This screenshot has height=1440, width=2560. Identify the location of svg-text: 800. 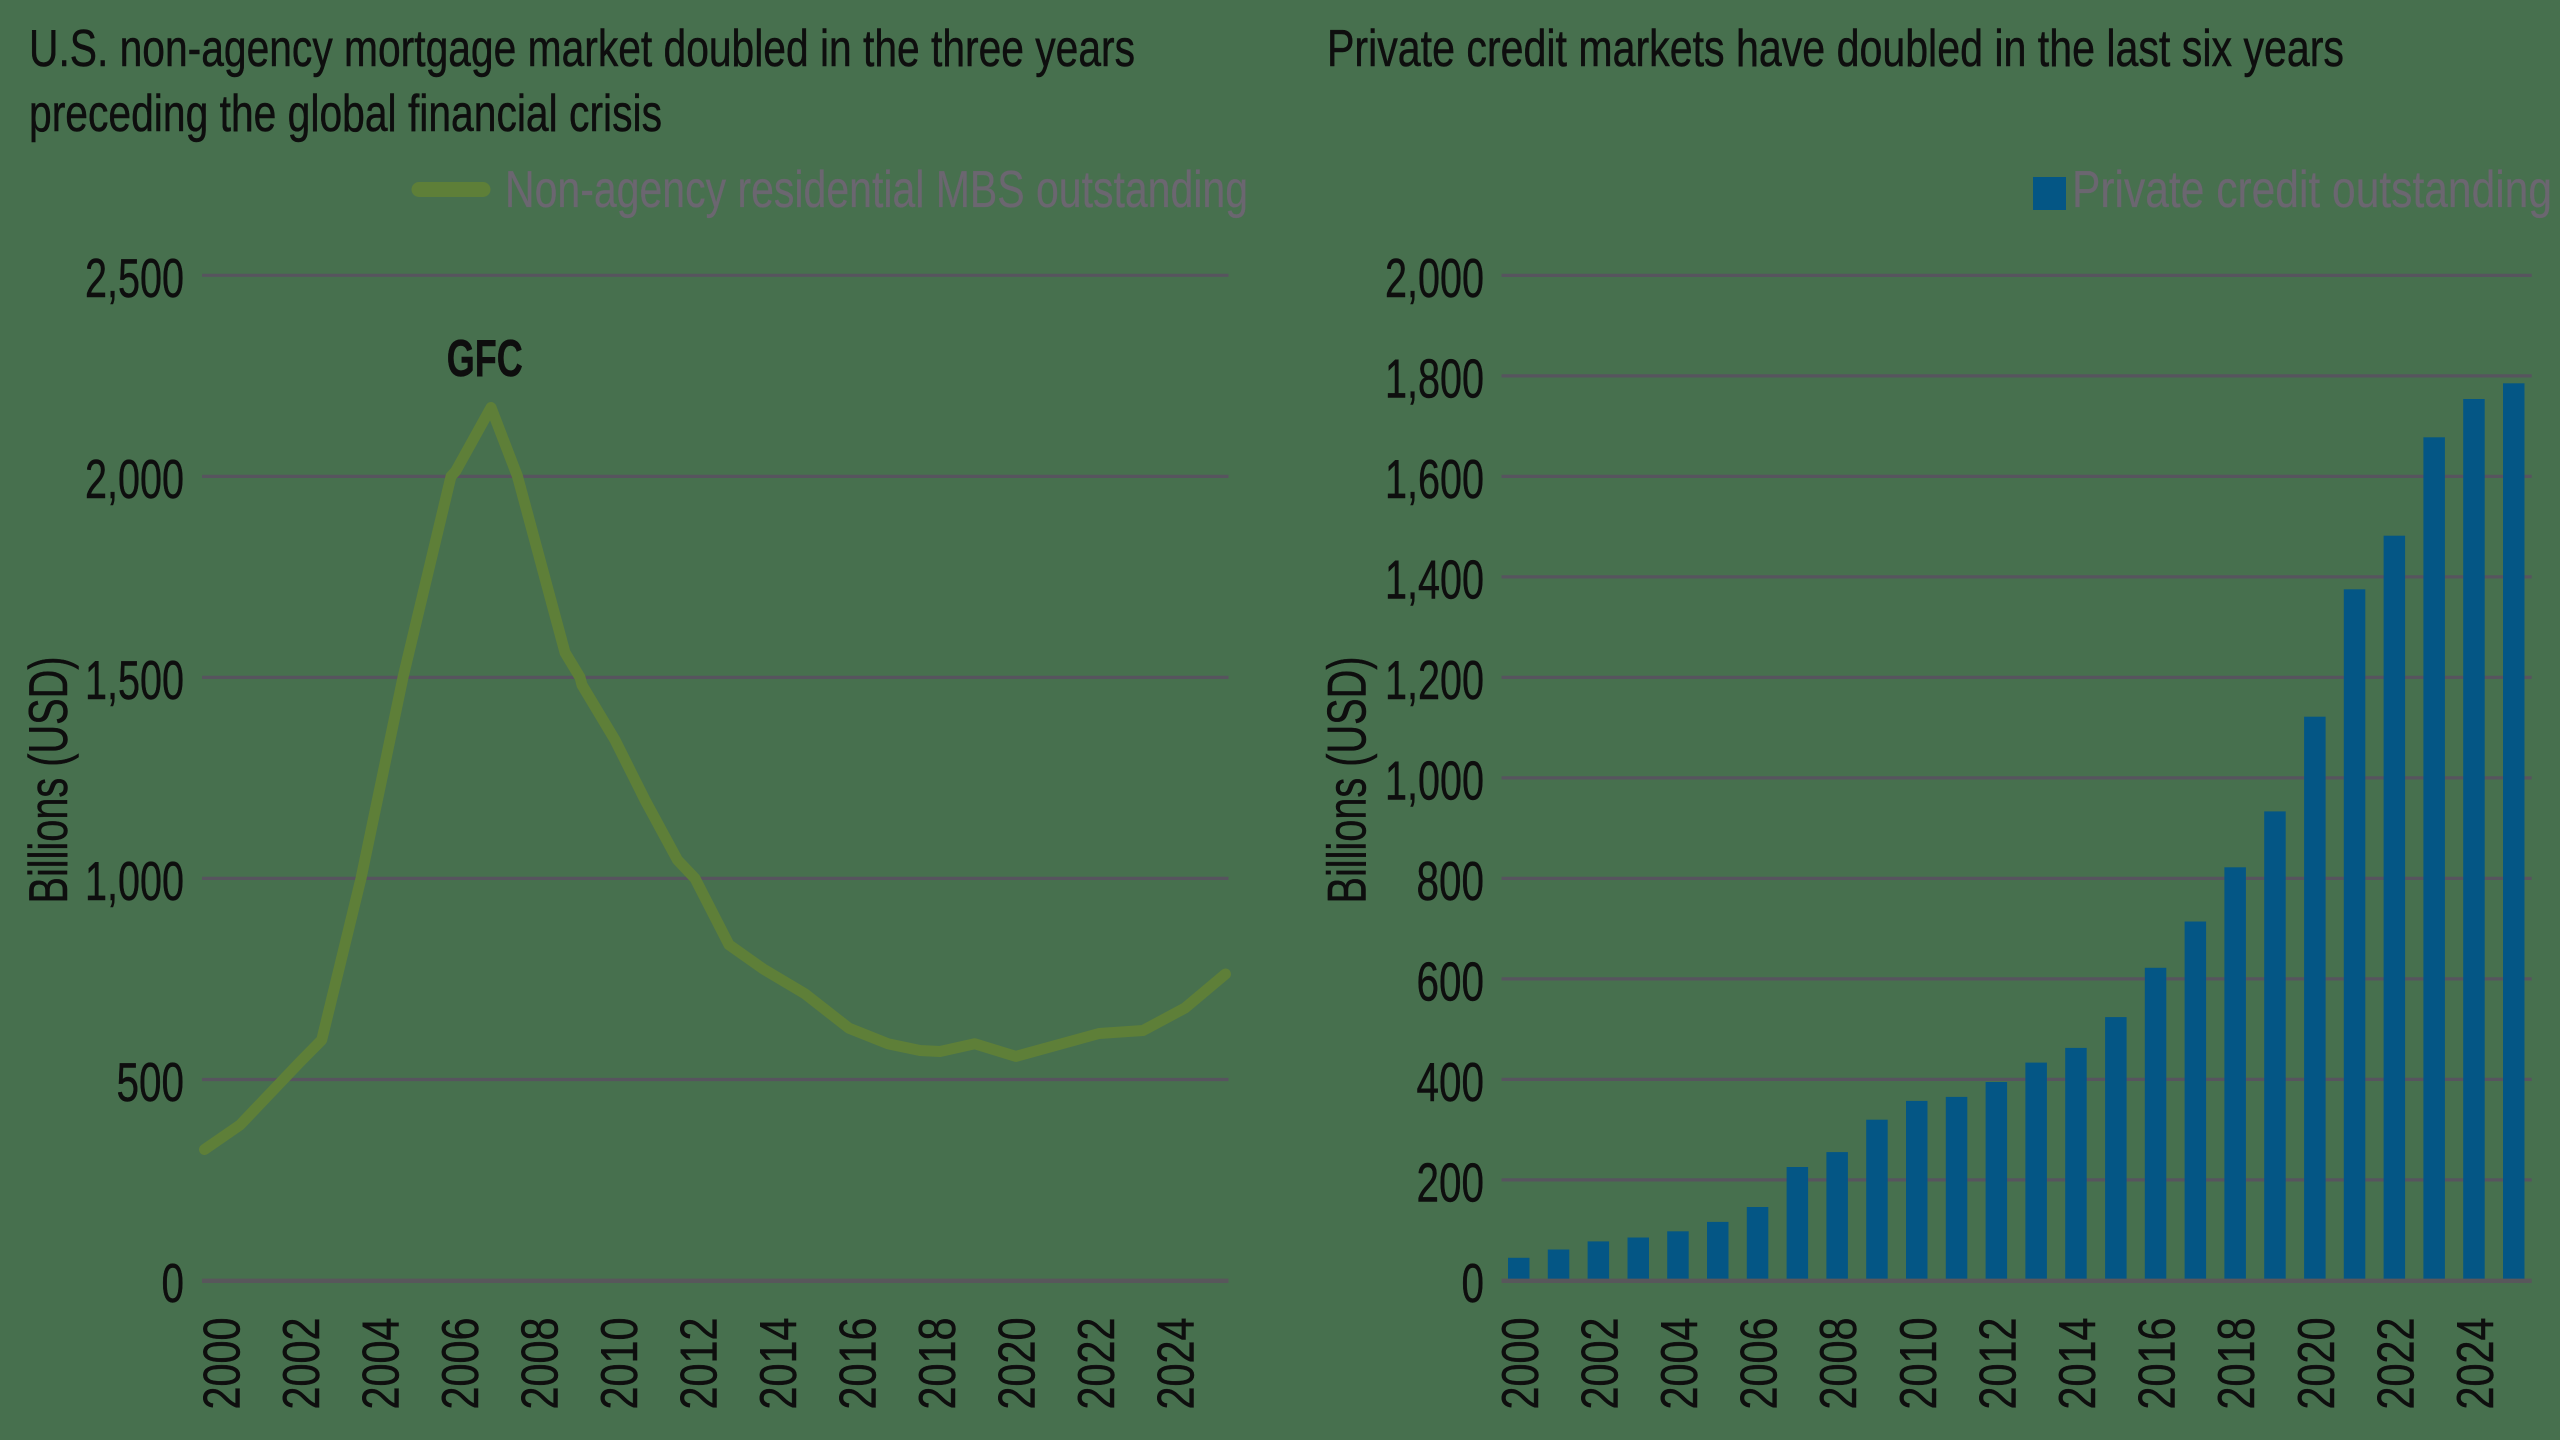
(1451, 881).